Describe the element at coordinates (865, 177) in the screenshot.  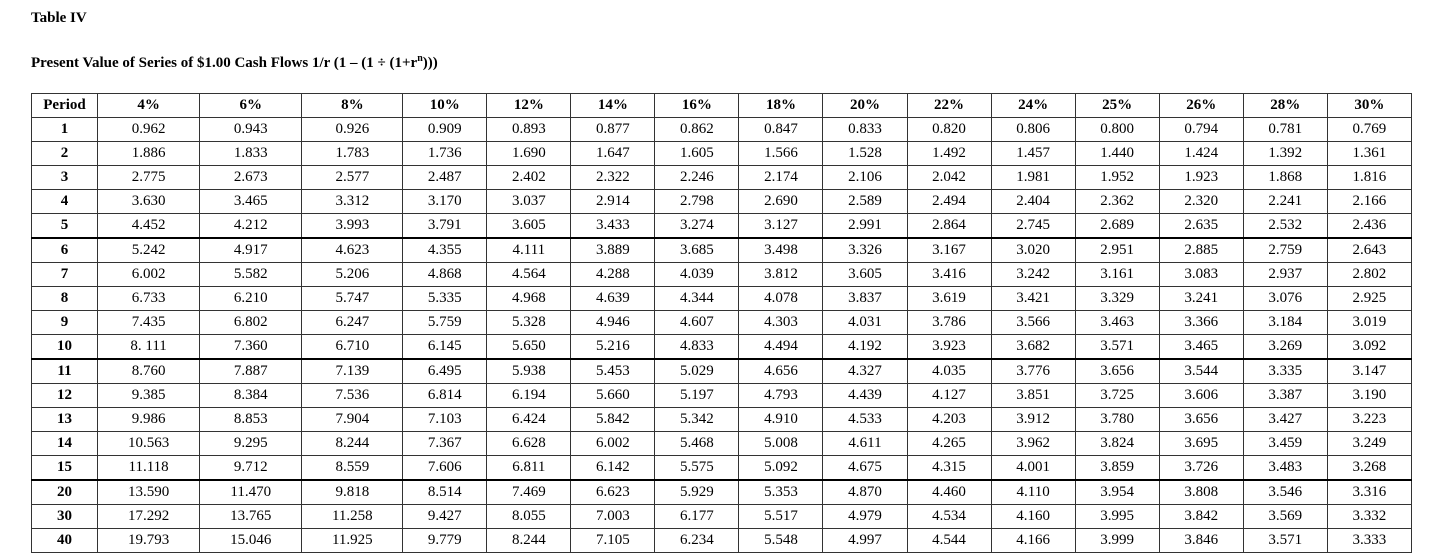
I see `value-cell: 2.106` at that location.